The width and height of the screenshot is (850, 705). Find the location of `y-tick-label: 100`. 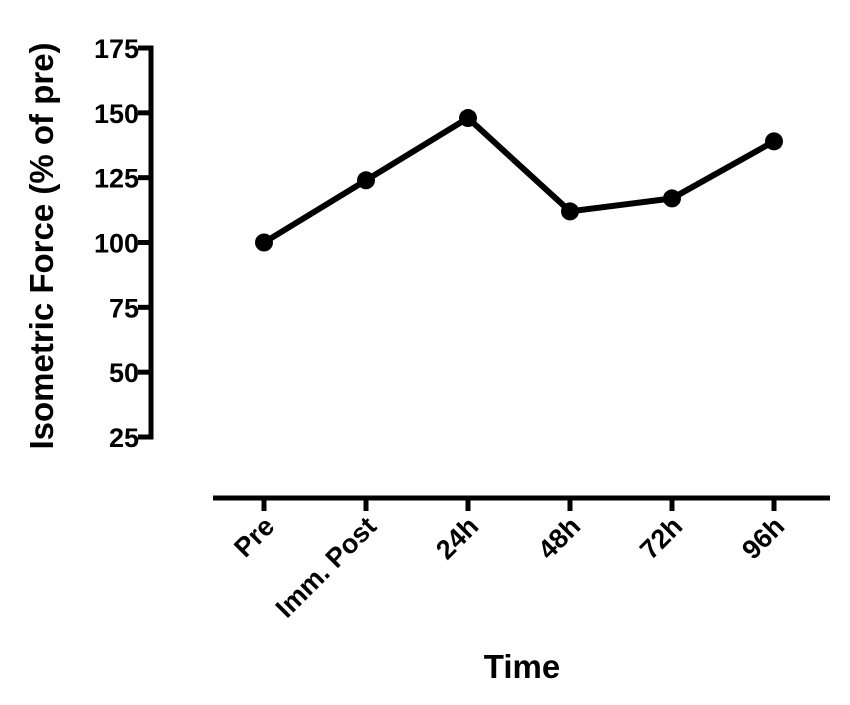

y-tick-label: 100 is located at coordinates (116, 244).